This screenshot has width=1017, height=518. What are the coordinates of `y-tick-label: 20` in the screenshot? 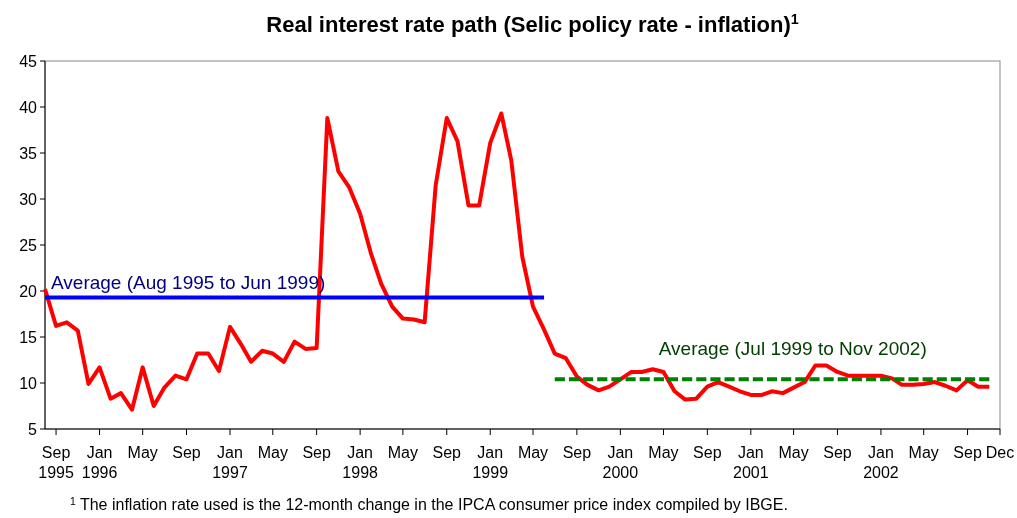 It's located at (28, 291).